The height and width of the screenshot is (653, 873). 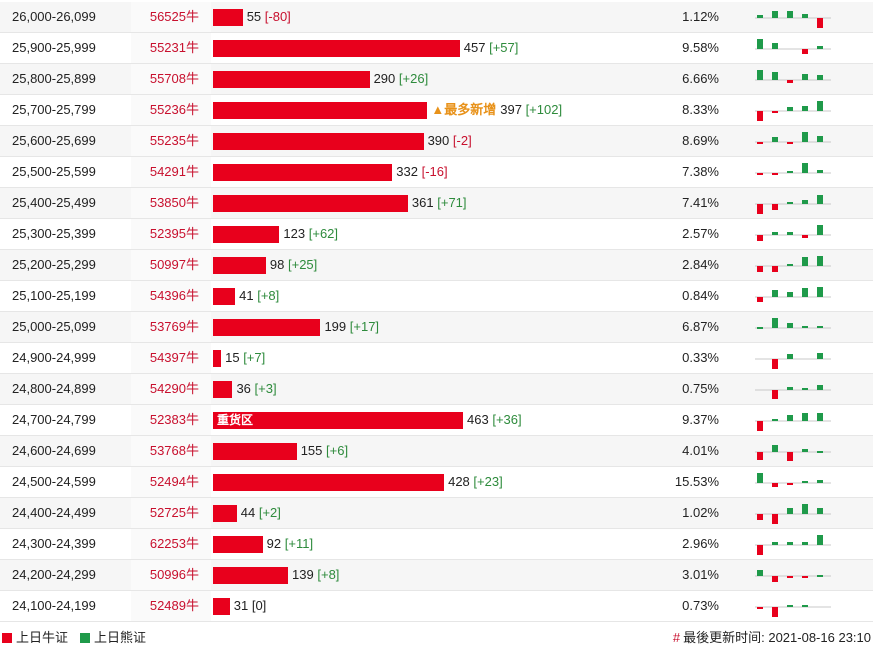 What do you see at coordinates (700, 140) in the screenshot?
I see `percentage: 8.69%` at bounding box center [700, 140].